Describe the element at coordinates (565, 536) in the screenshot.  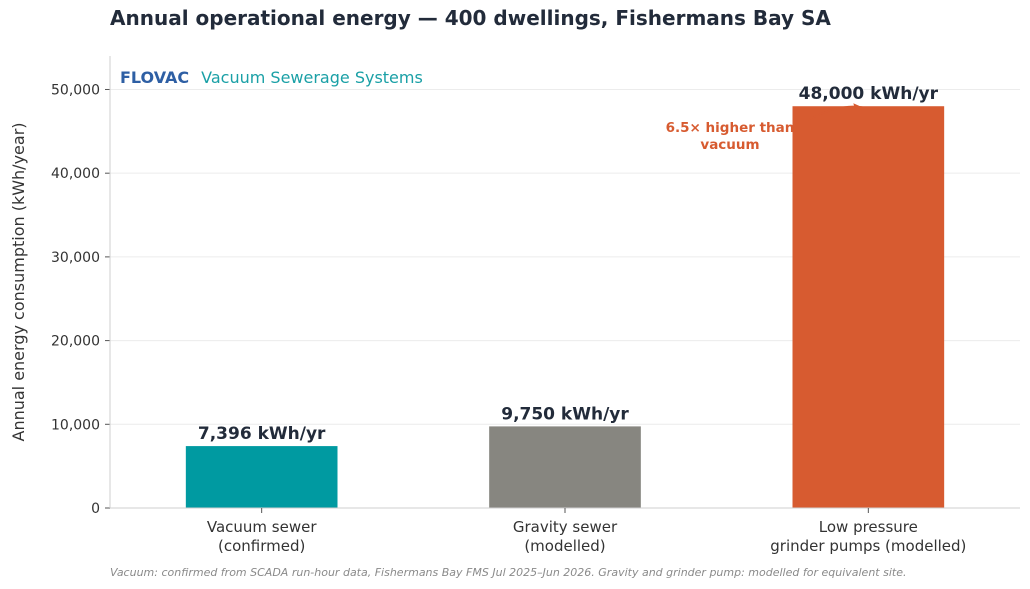
I see `x-tick-label: Gravity sewer (modelled)` at that location.